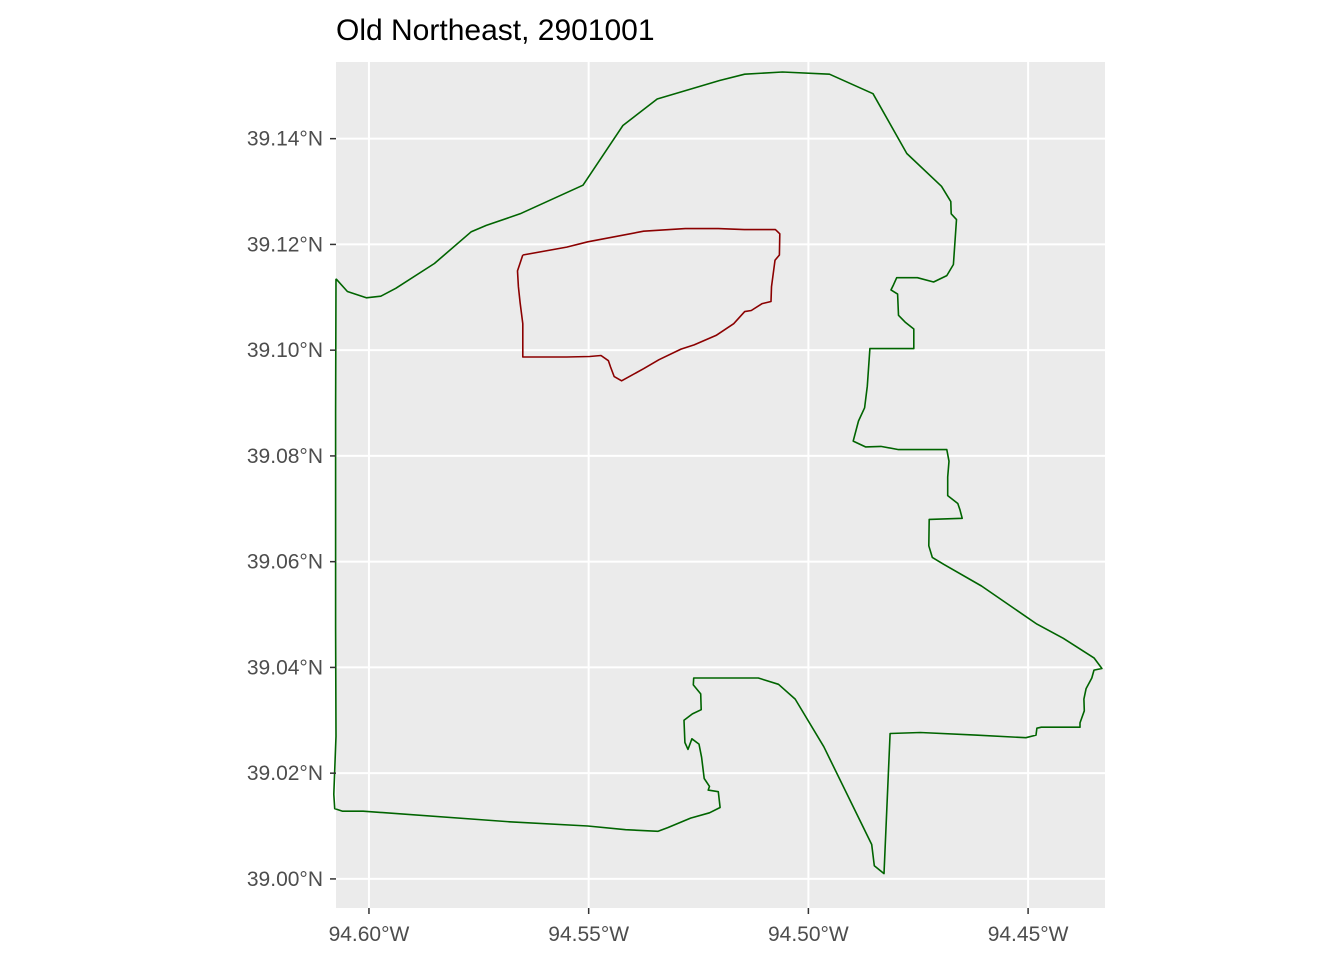 The image size is (1344, 960). What do you see at coordinates (285, 667) in the screenshot?
I see `y-tick-label: 39.04°N` at bounding box center [285, 667].